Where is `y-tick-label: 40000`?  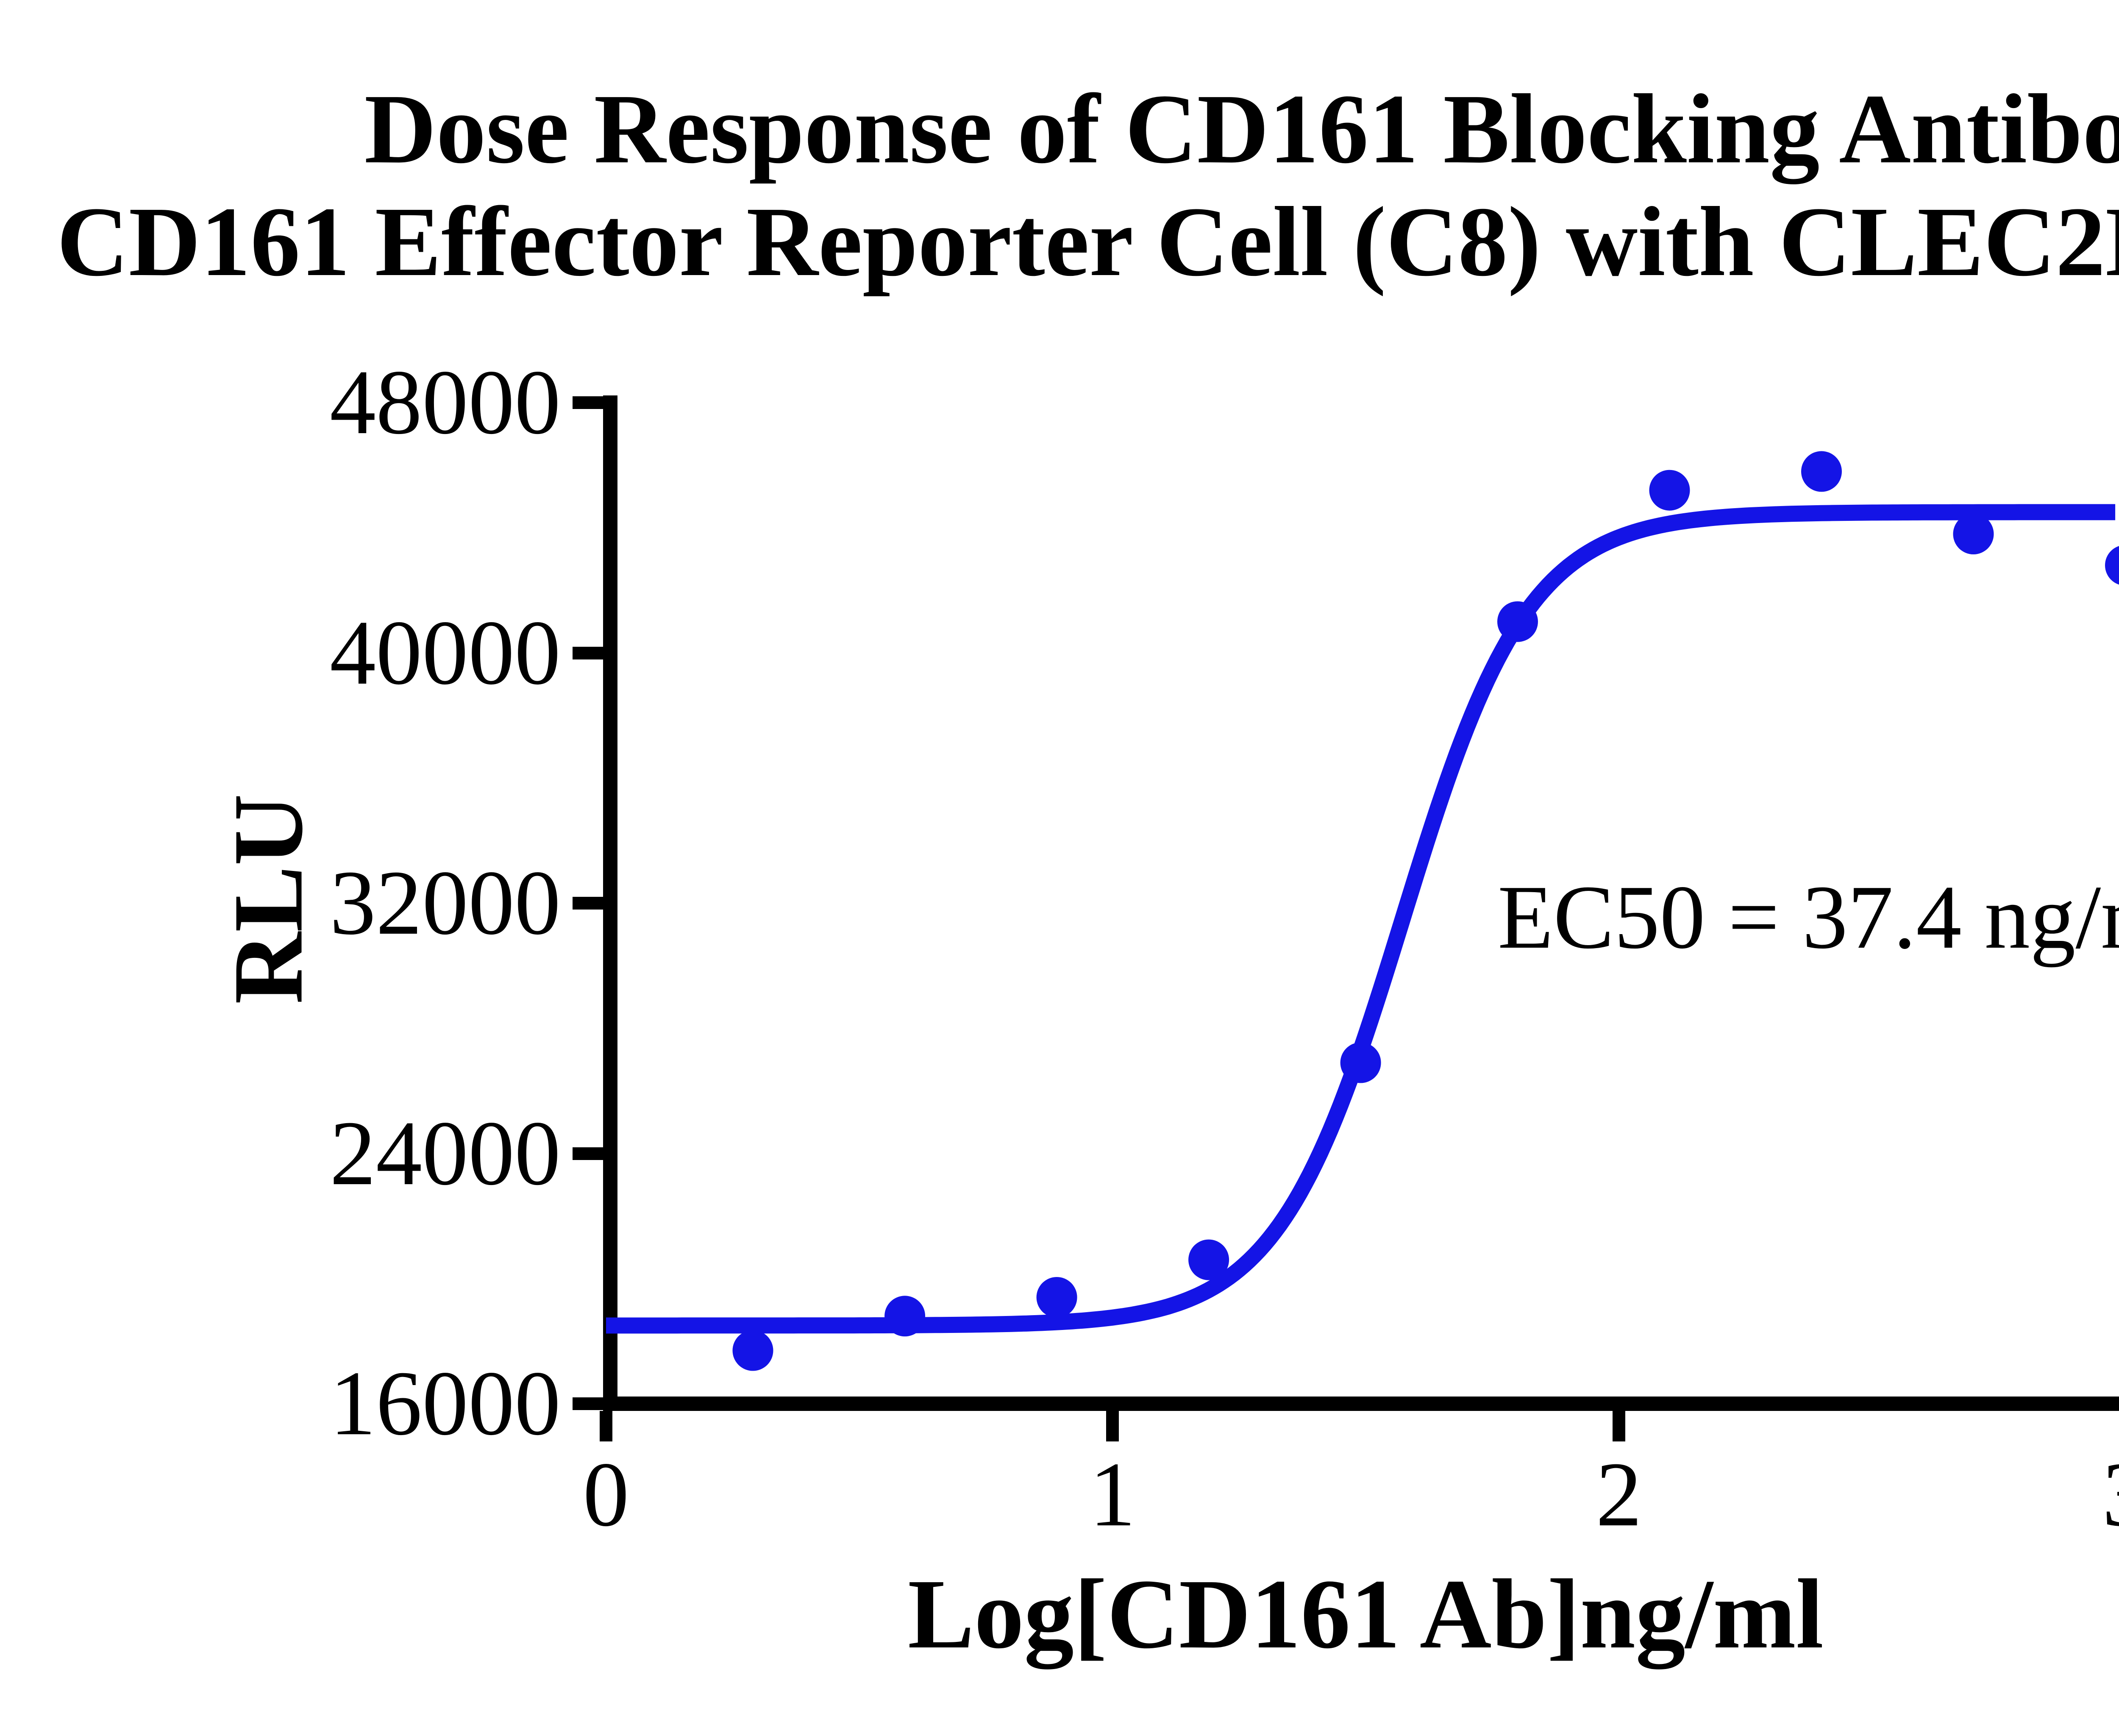 y-tick-label: 40000 is located at coordinates (445, 652).